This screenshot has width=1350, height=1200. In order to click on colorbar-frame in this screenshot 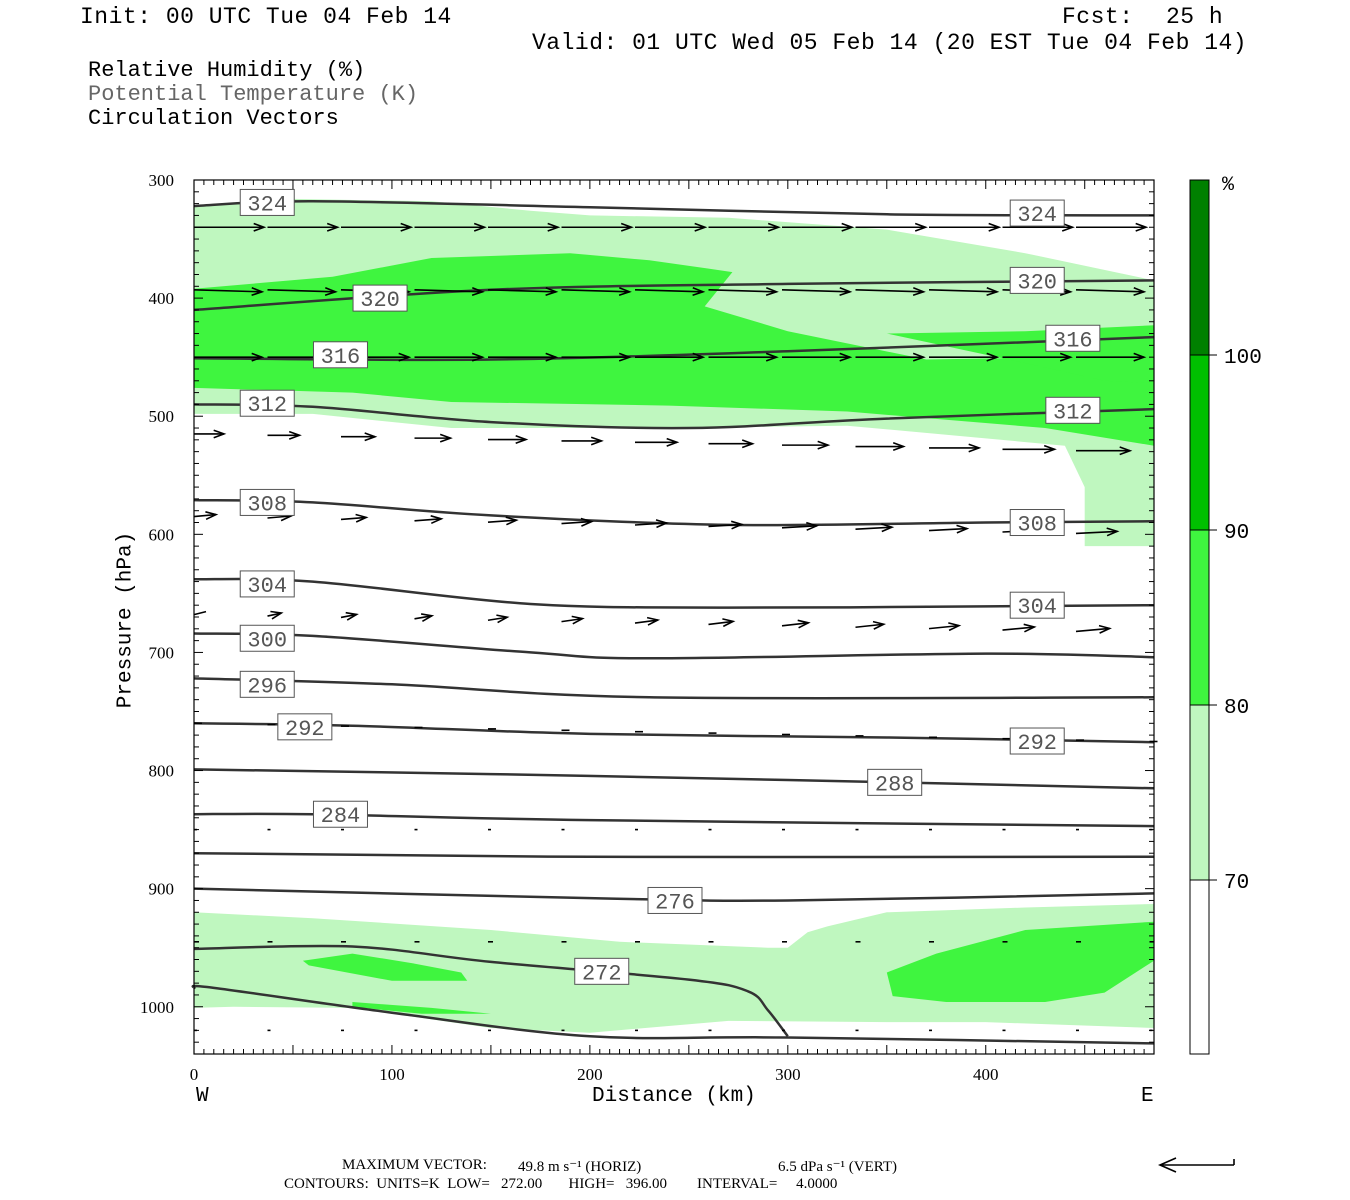, I will do `click(1199, 617)`.